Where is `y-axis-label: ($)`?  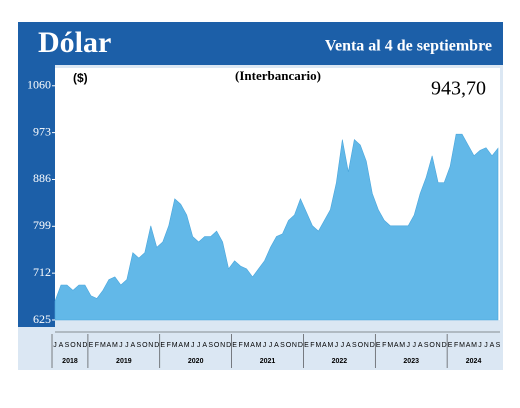 y-axis-label: ($) is located at coordinates (80, 78).